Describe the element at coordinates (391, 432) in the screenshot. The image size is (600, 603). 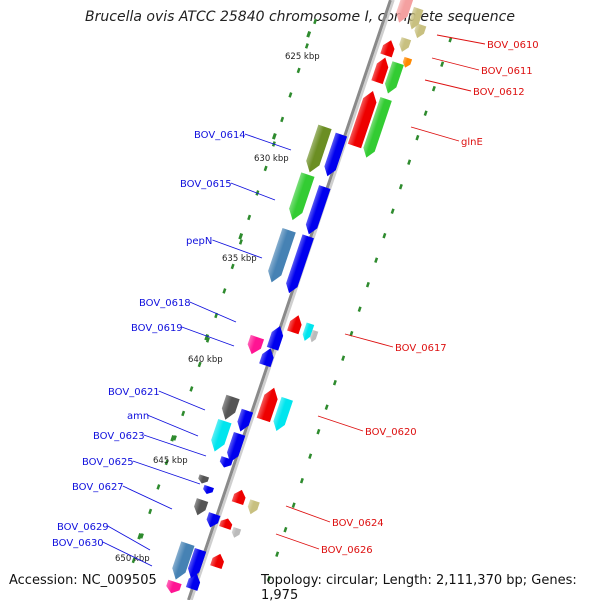
I see `gene-label-right: BOV_0620` at that location.